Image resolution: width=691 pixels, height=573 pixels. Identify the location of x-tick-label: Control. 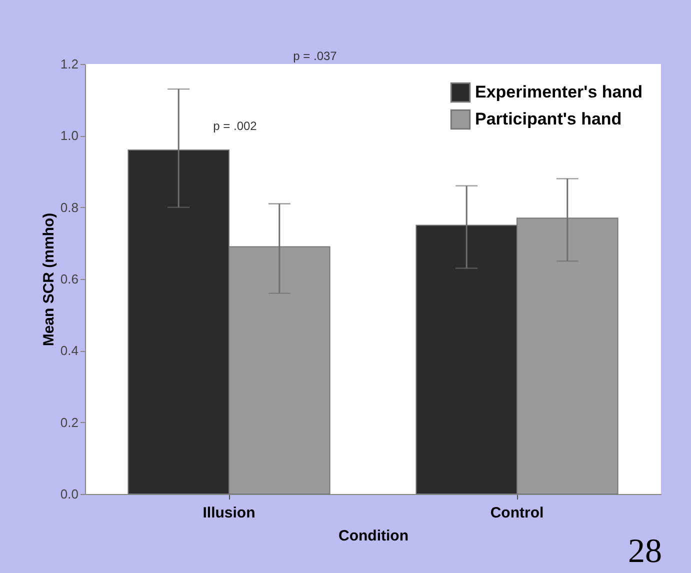
(517, 513).